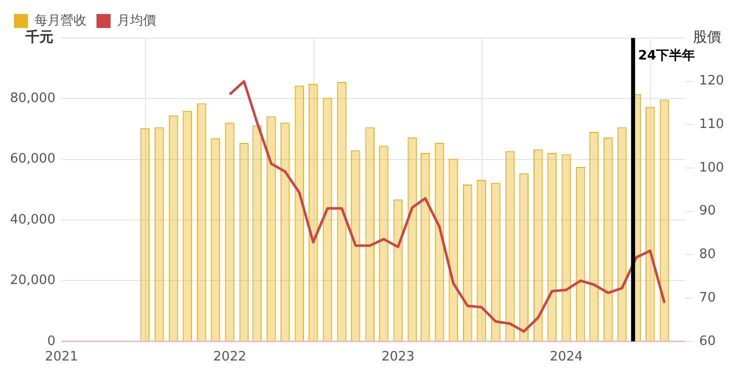  What do you see at coordinates (707, 38) in the screenshot?
I see `y2-axis-title: 股價` at bounding box center [707, 38].